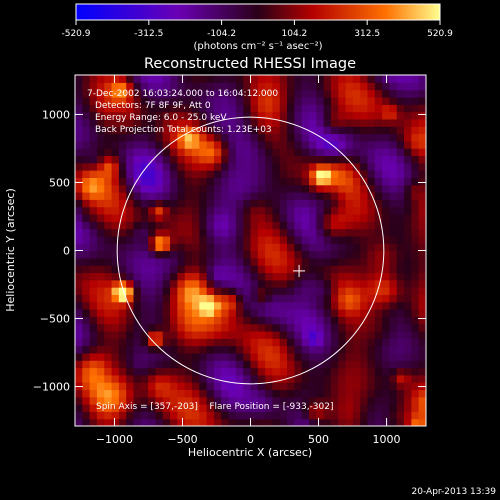 This screenshot has width=500, height=500. What do you see at coordinates (114, 439) in the screenshot?
I see `x-tick-label: −1000` at bounding box center [114, 439].